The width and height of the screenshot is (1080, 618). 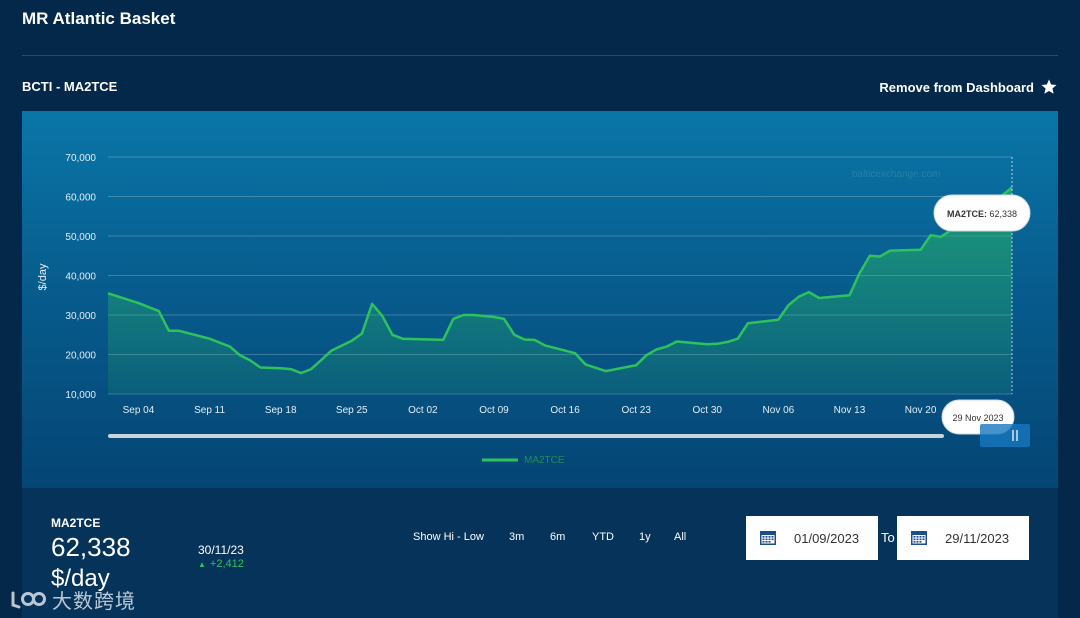 What do you see at coordinates (80, 198) in the screenshot?
I see `y-tick-label: 60,000` at bounding box center [80, 198].